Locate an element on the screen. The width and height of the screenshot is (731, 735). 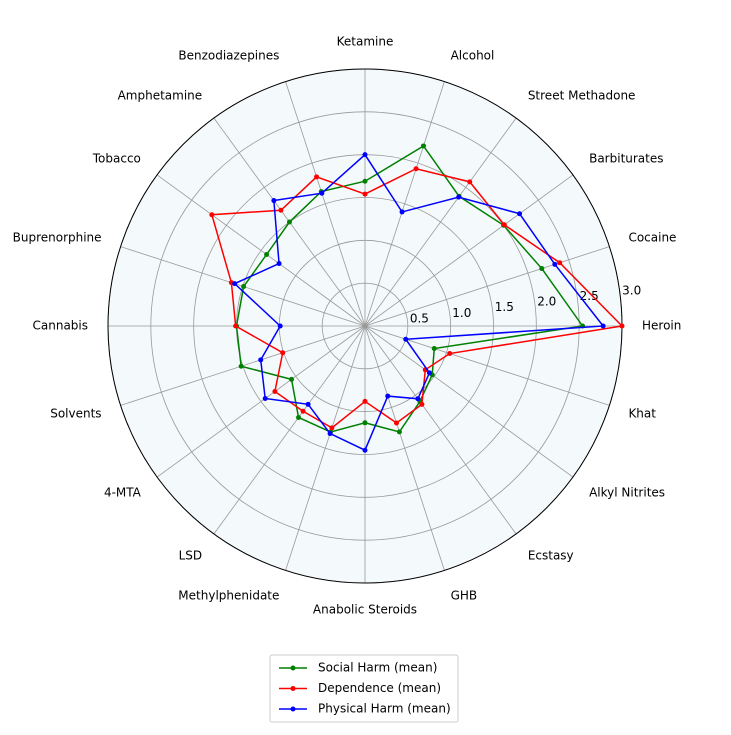
category-label: Alcohol is located at coordinates (473, 55).